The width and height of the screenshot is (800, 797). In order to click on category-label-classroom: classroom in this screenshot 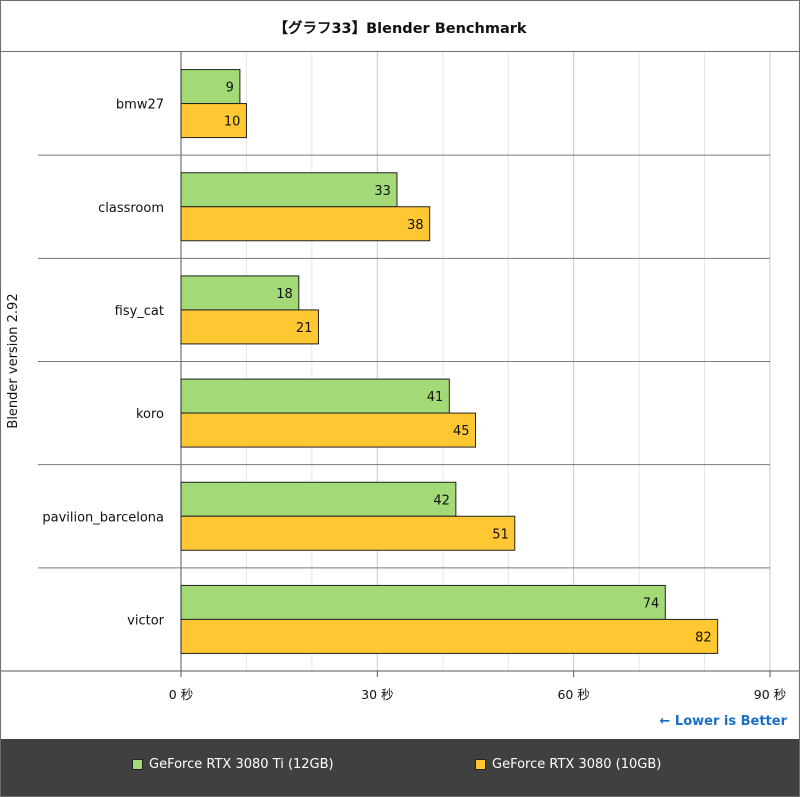, I will do `click(131, 208)`.